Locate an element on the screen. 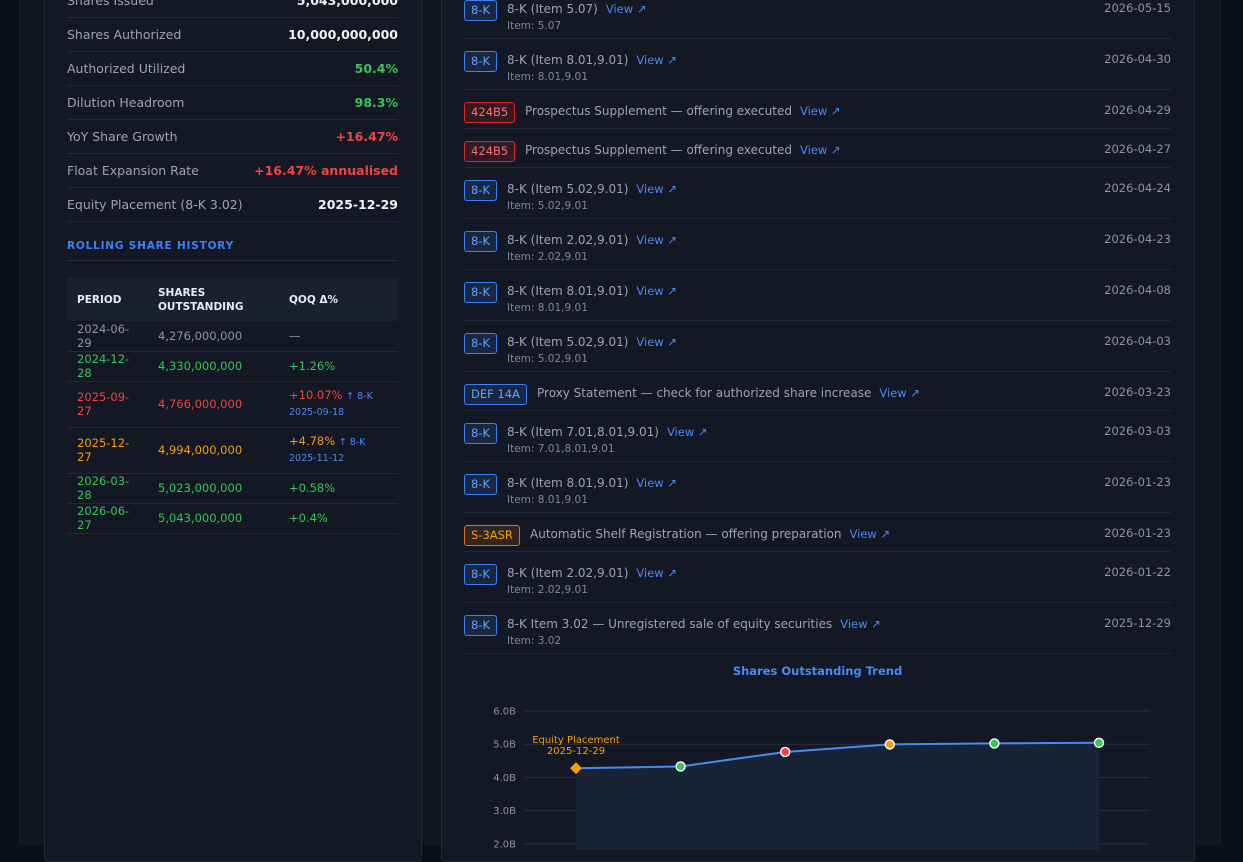 The height and width of the screenshot is (862, 1243). period-cell: 2024-12-28 is located at coordinates (107, 366).